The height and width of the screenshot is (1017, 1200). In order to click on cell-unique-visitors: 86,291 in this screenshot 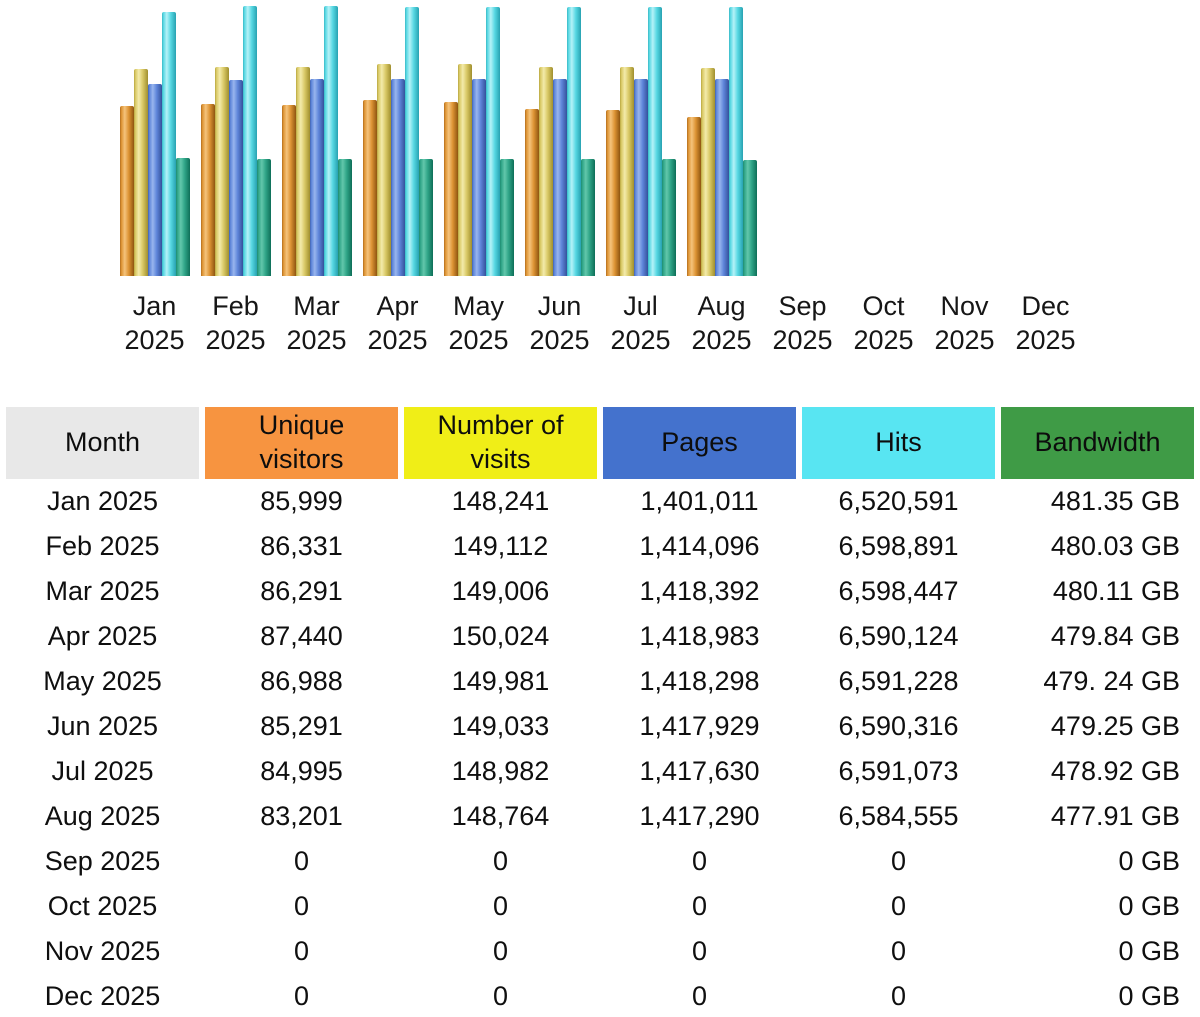, I will do `click(301, 591)`.